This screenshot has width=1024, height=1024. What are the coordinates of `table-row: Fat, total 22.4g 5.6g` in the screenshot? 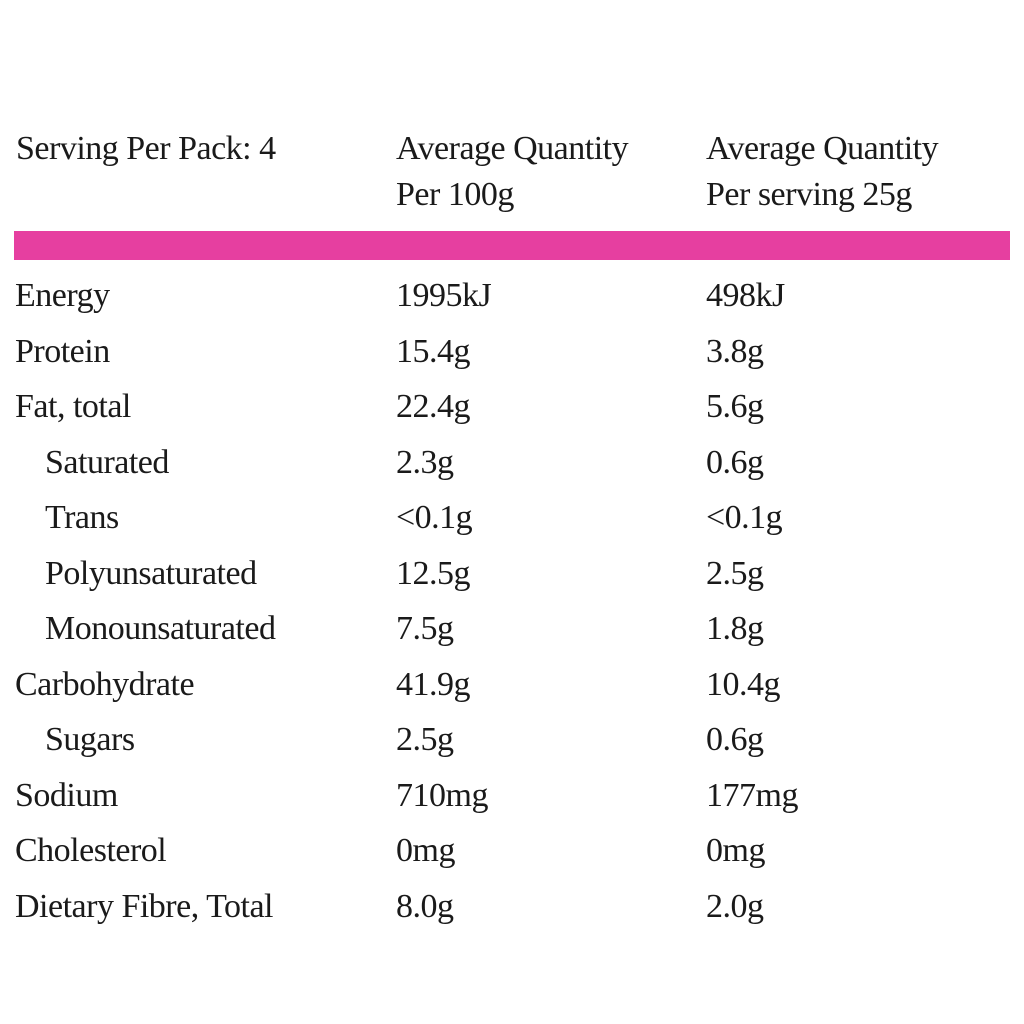 It's located at (512, 407).